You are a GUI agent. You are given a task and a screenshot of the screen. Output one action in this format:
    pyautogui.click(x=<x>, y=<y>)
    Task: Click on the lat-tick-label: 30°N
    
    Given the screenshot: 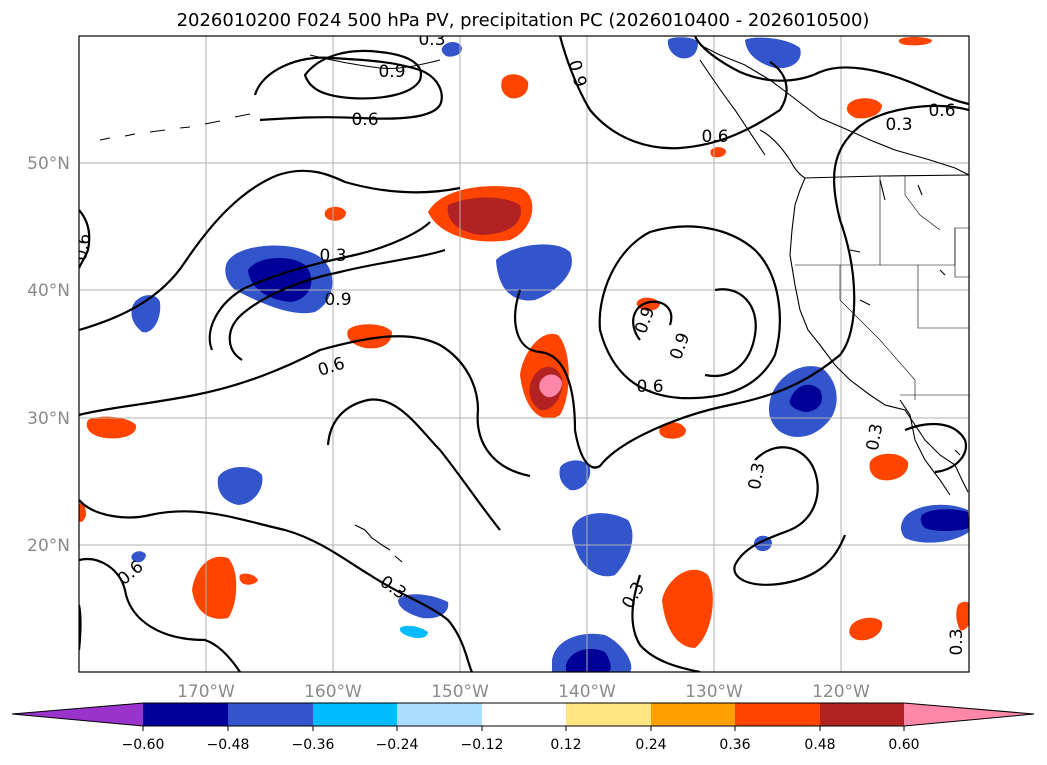 What is the action you would take?
    pyautogui.click(x=48, y=419)
    